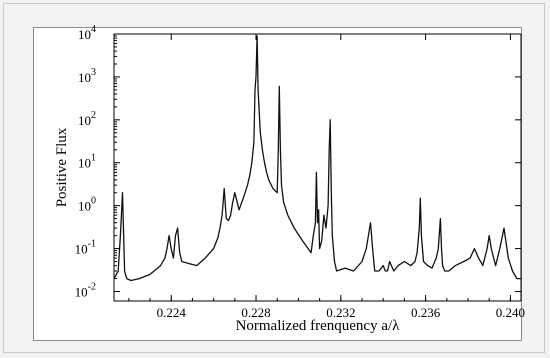 The width and height of the screenshot is (550, 358). I want to click on x-axis-title: Normalized frenquency a/λ, so click(318, 326).